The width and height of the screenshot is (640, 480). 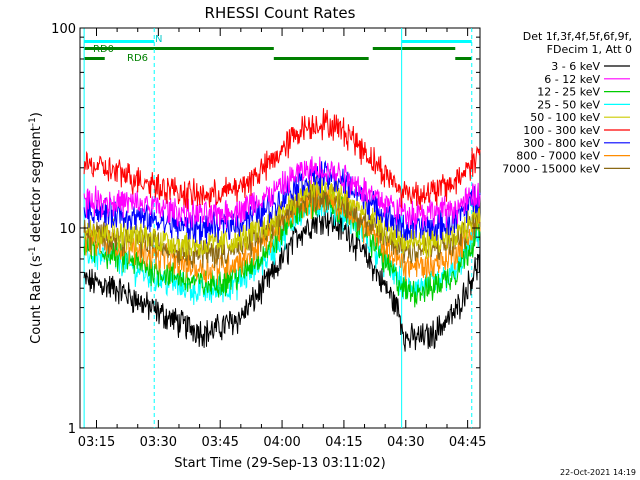 What do you see at coordinates (575, 66) in the screenshot?
I see `legend-label: 3 - 6 keV` at bounding box center [575, 66].